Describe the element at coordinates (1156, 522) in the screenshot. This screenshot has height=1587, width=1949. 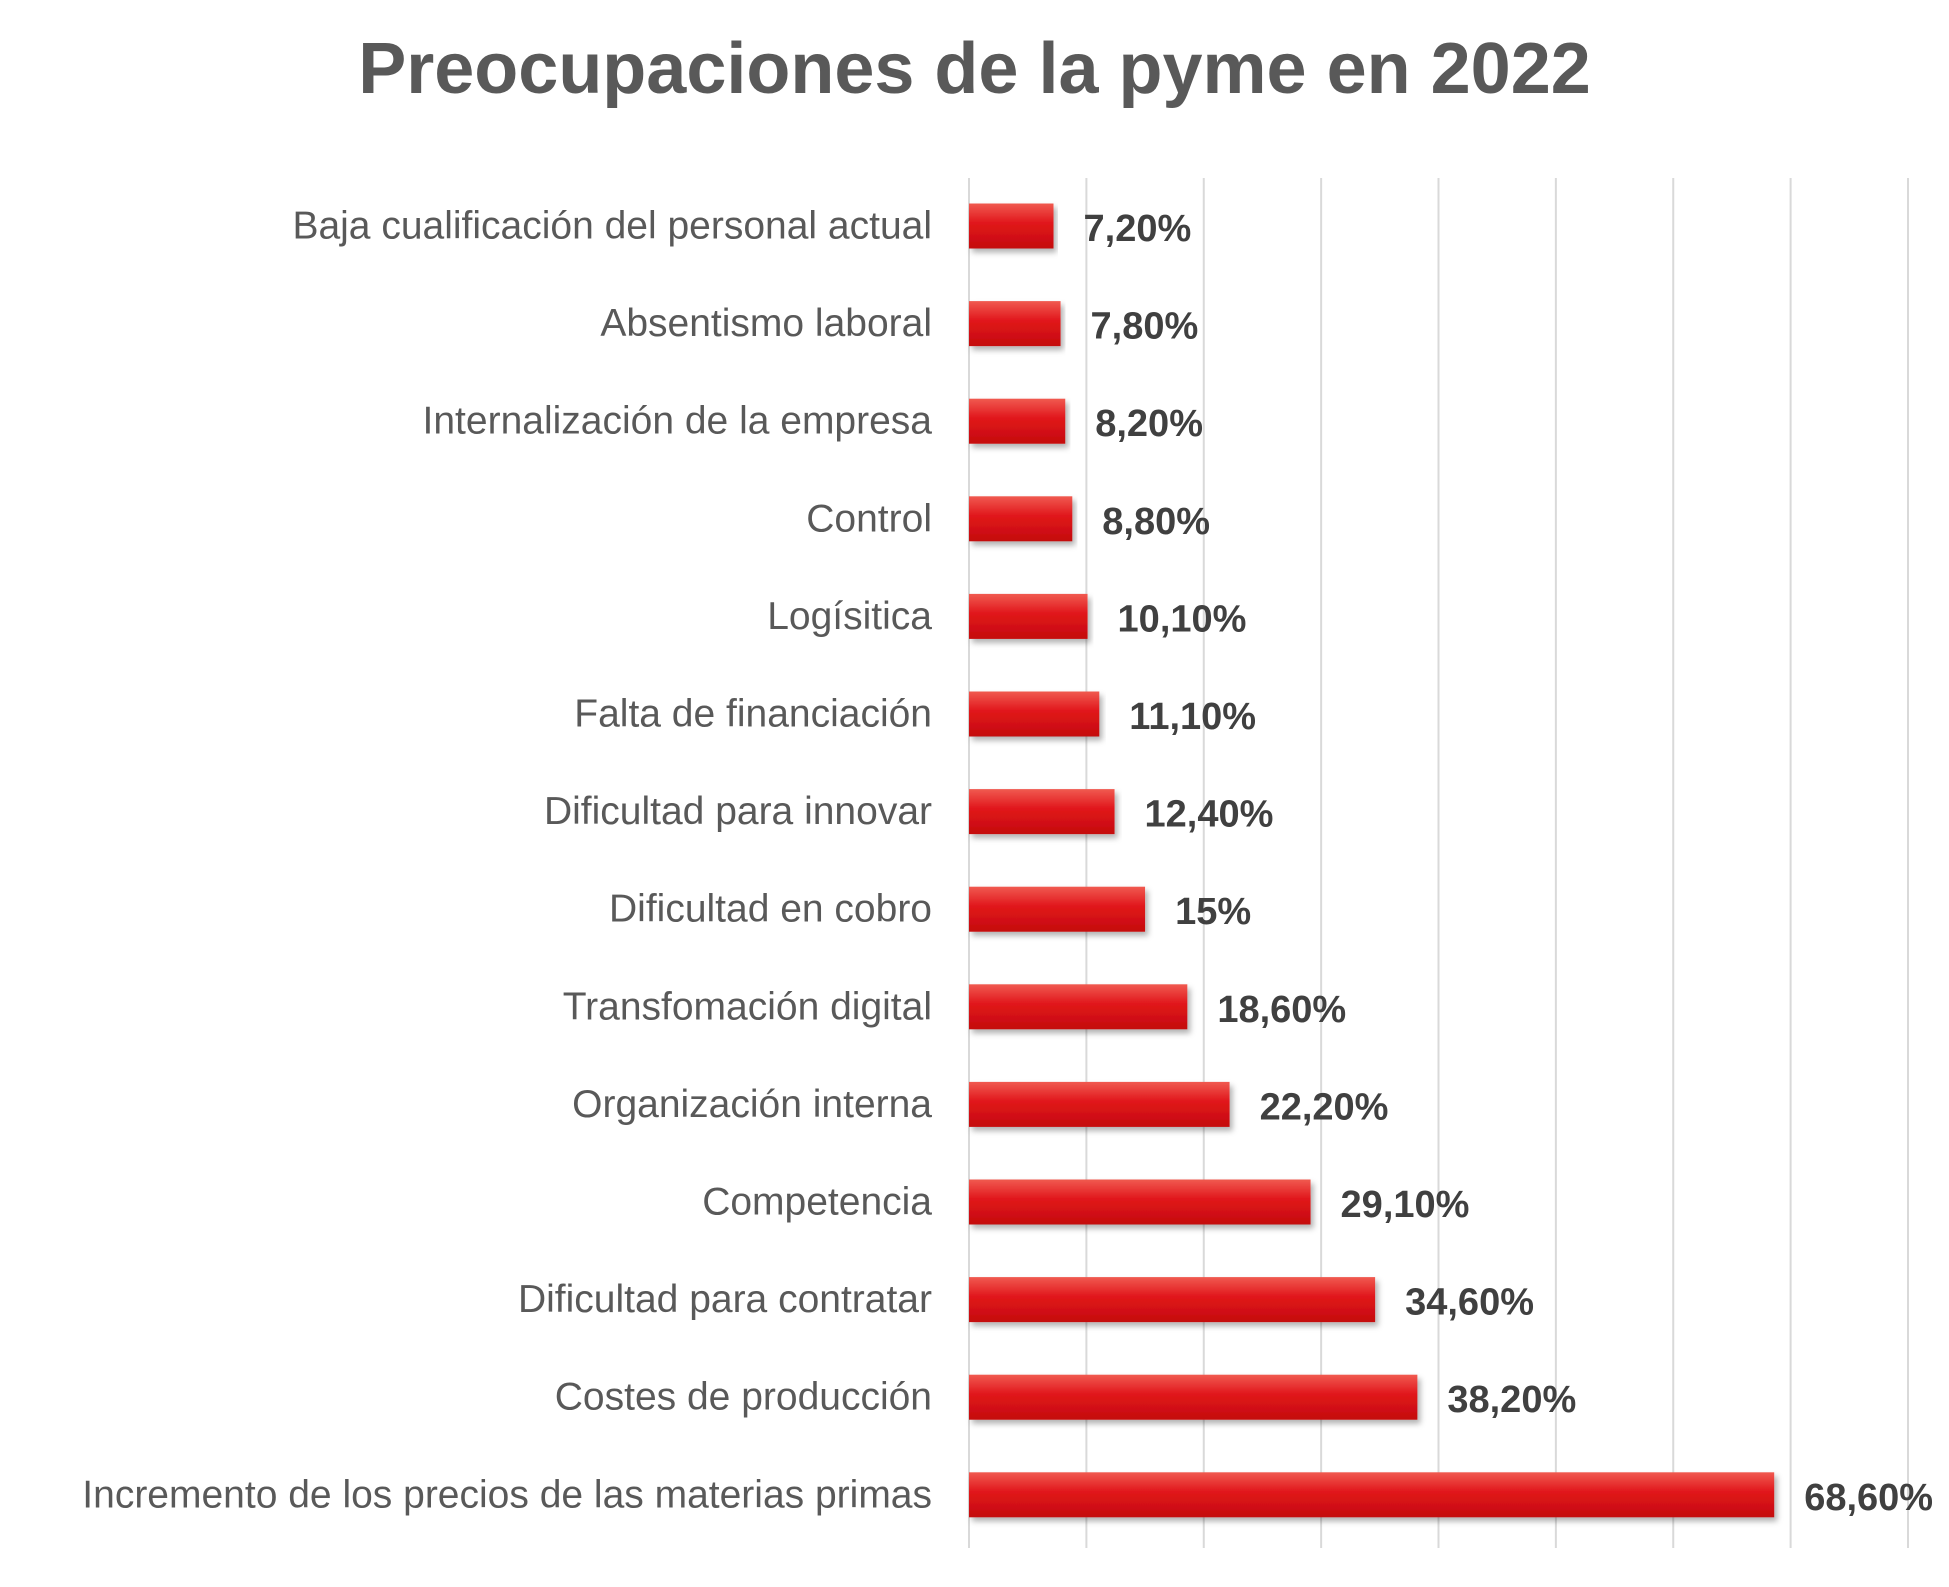
I see `value-label-3: 8,80%` at that location.